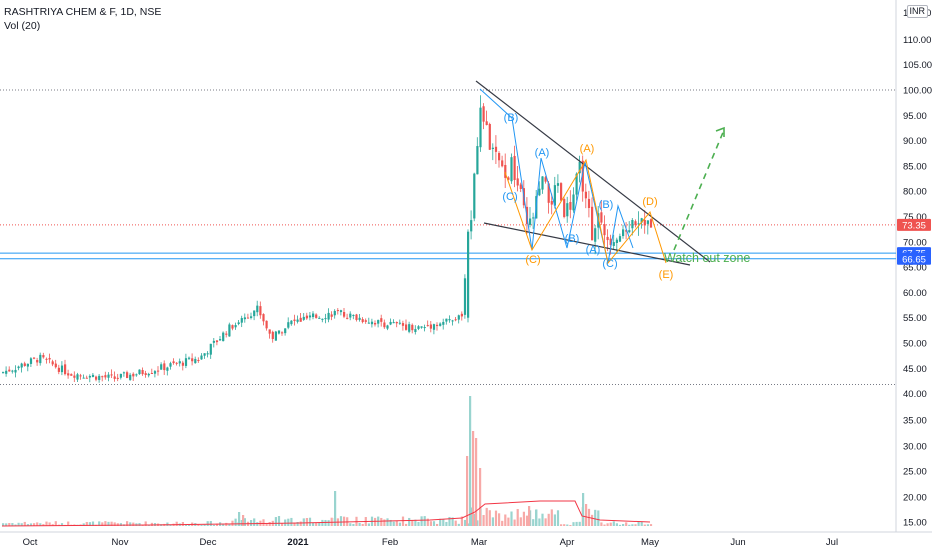 Image resolution: width=932 pixels, height=550 pixels. What do you see at coordinates (915, 472) in the screenshot?
I see `volume-tick-label: 25.00` at bounding box center [915, 472].